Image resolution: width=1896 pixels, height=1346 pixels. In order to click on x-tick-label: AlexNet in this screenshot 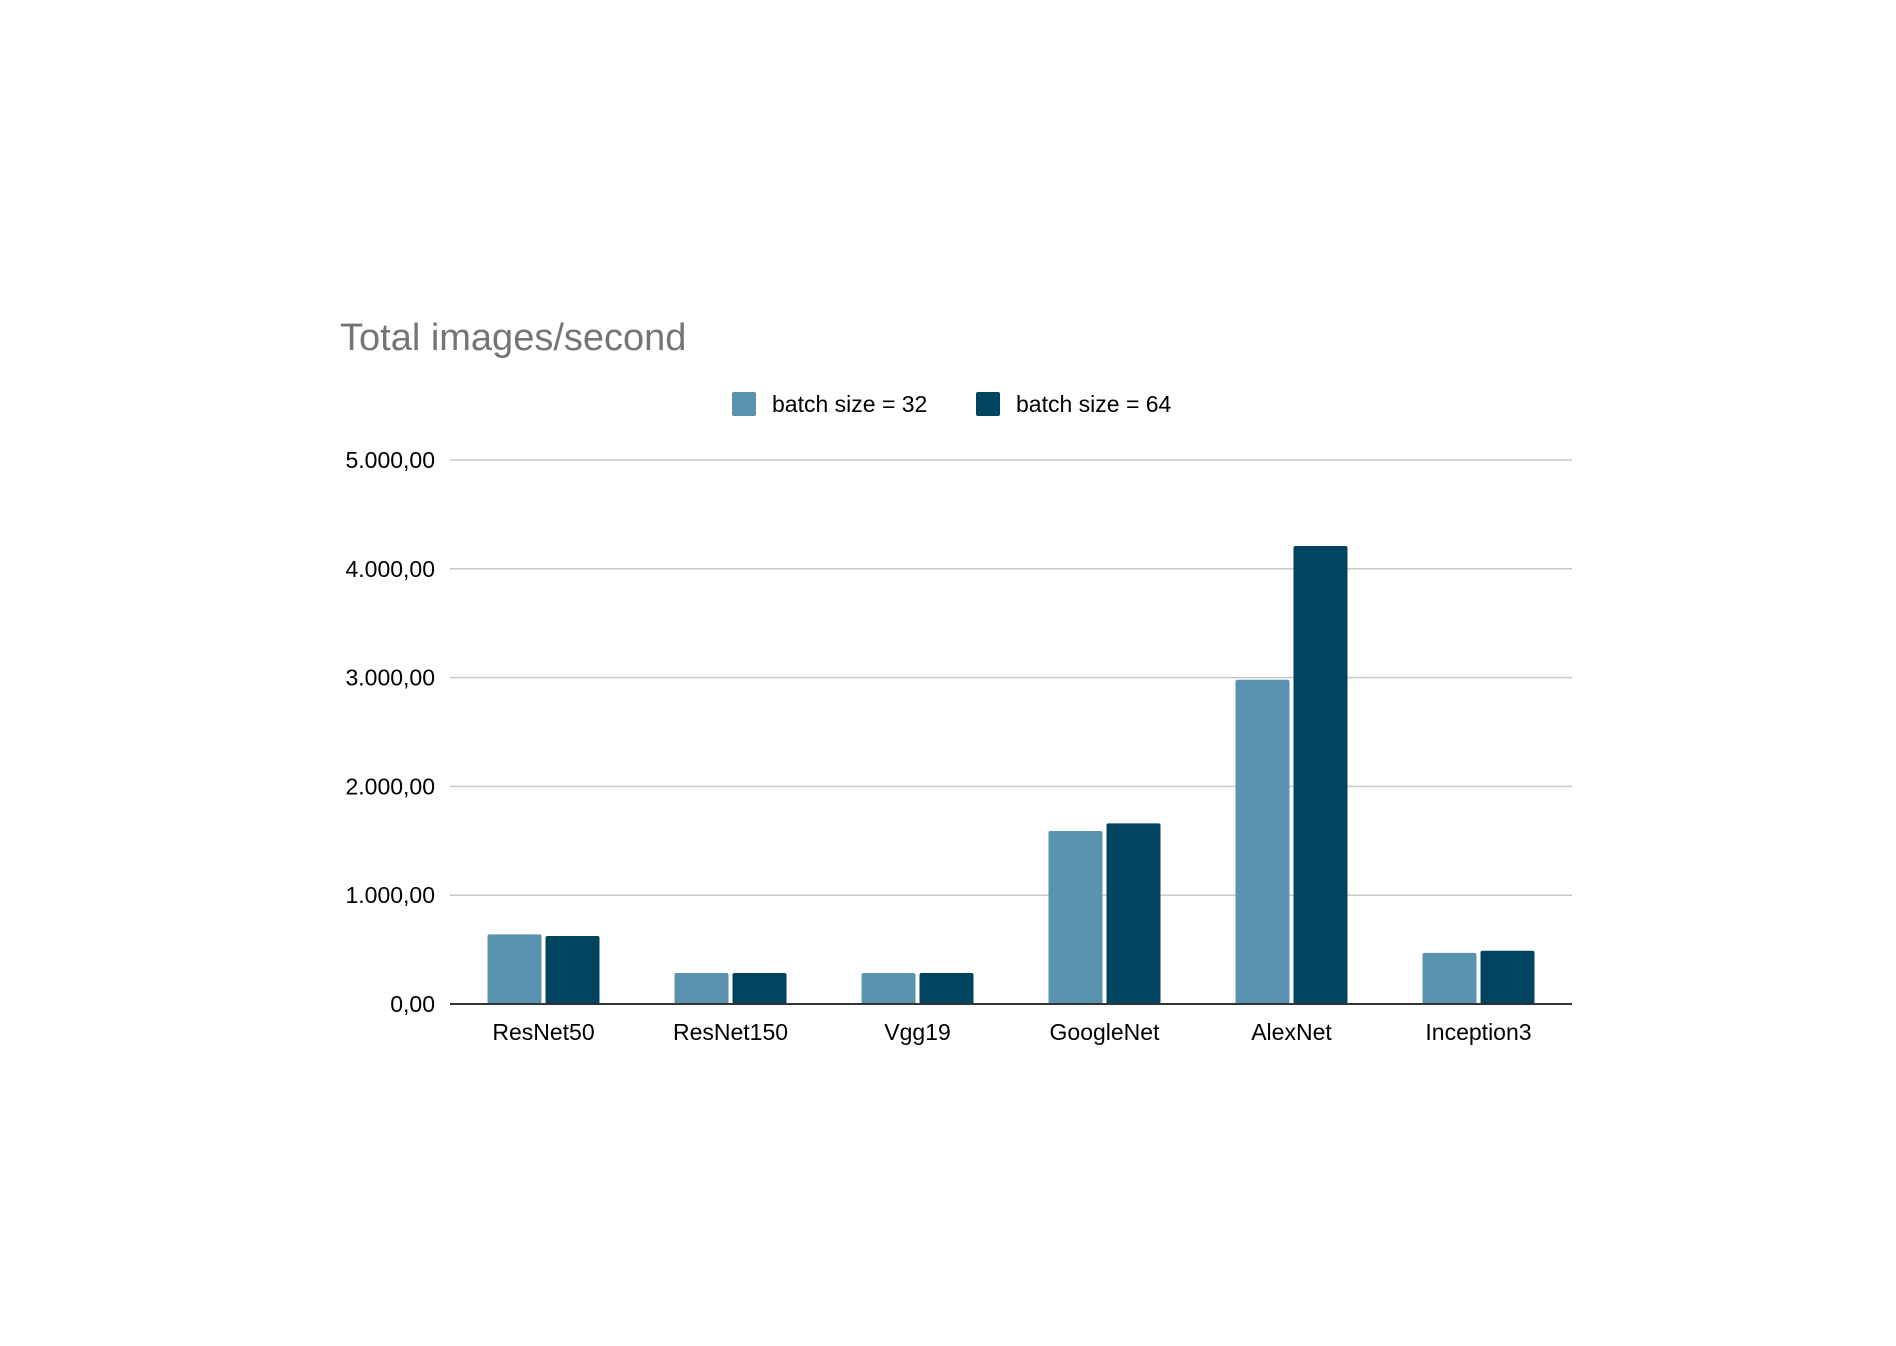, I will do `click(1291, 1032)`.